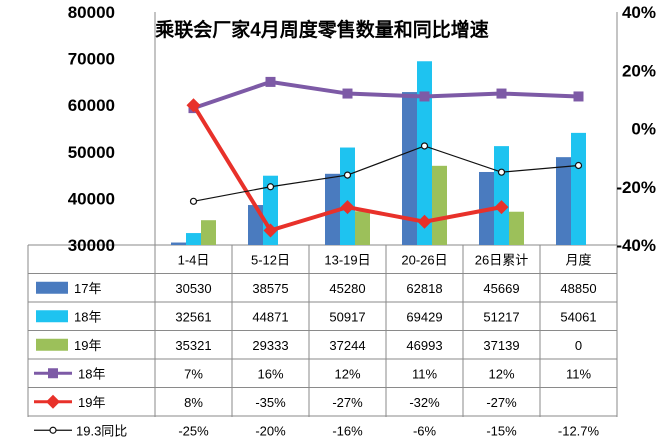 The height and width of the screenshot is (440, 660). What do you see at coordinates (193, 316) in the screenshot?
I see `data-label: 32561` at bounding box center [193, 316].